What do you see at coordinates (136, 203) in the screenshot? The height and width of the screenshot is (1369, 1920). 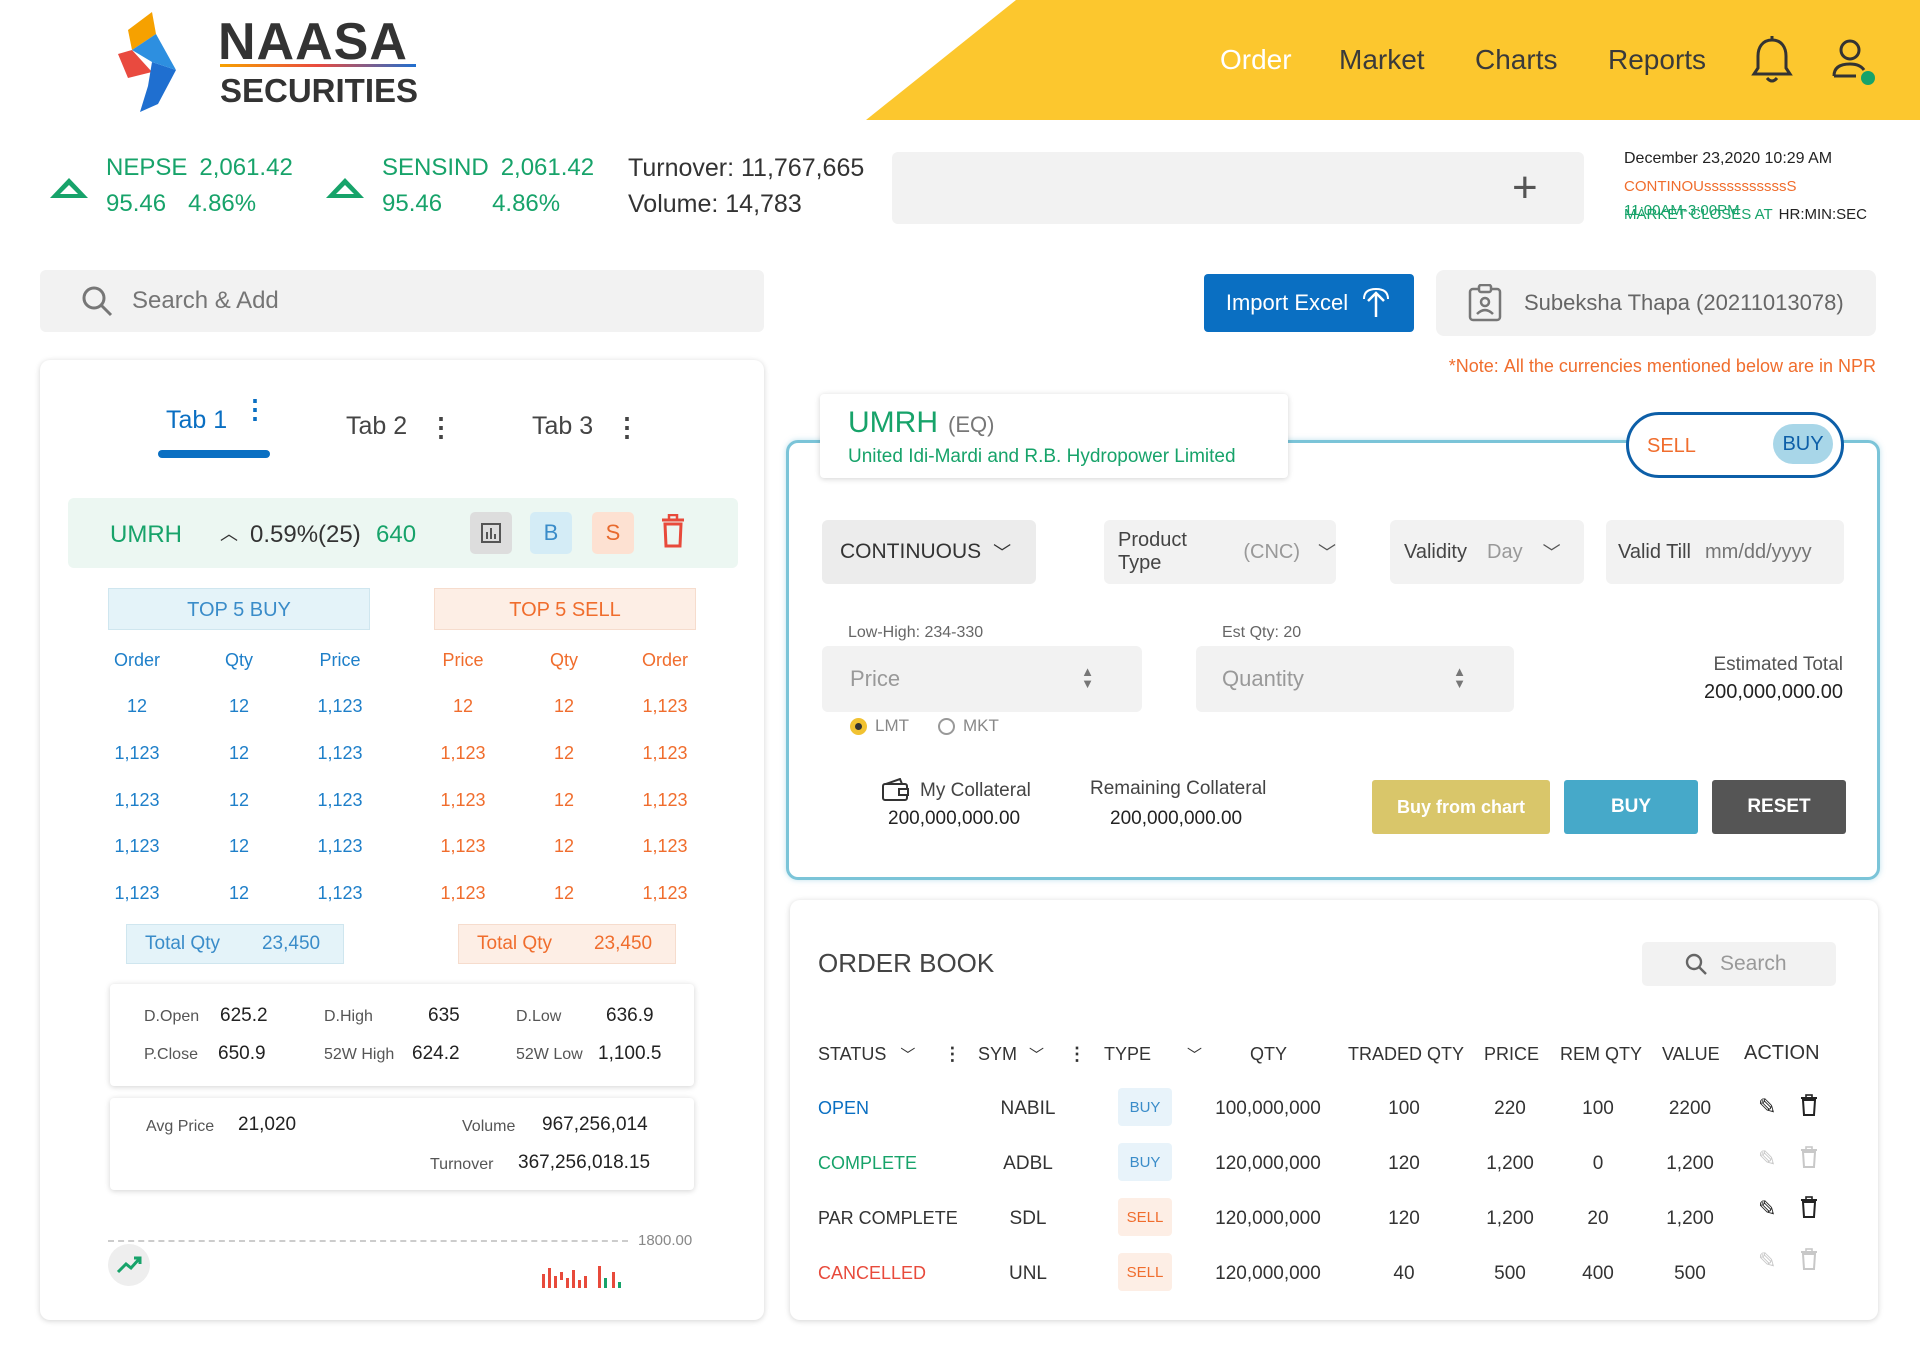 I see `nepse-change-value: 95.46` at bounding box center [136, 203].